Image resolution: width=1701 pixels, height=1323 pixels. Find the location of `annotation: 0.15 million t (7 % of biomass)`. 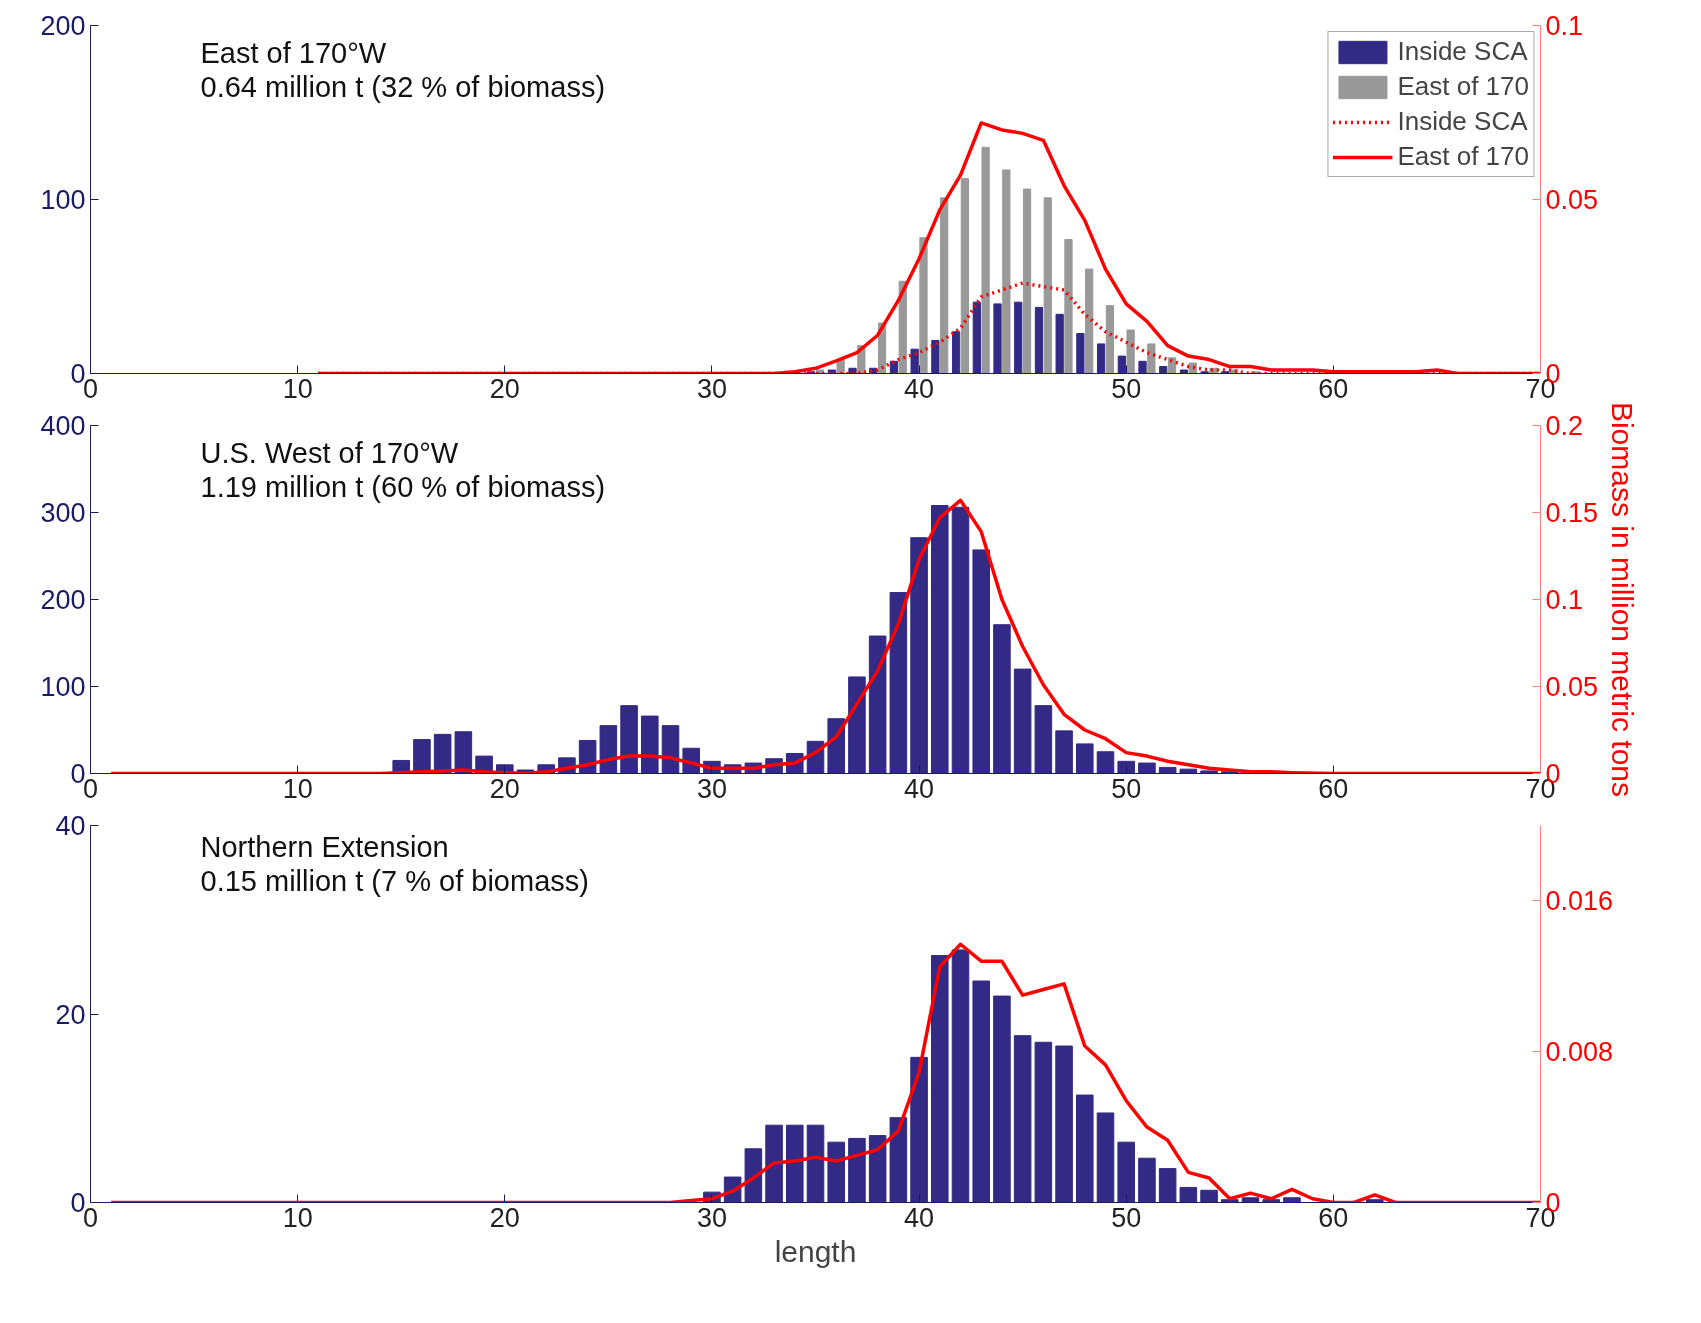

annotation: 0.15 million t (7 % of biomass) is located at coordinates (394, 880).